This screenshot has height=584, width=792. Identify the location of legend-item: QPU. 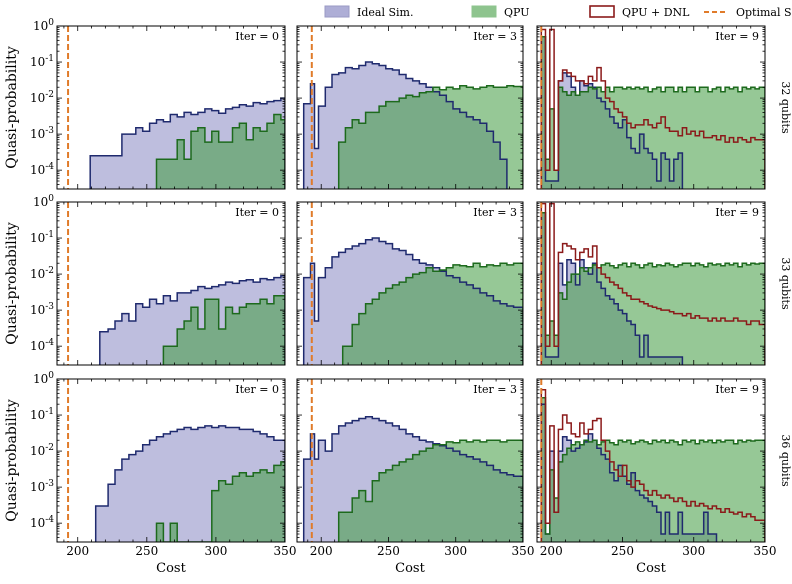
(500, 12).